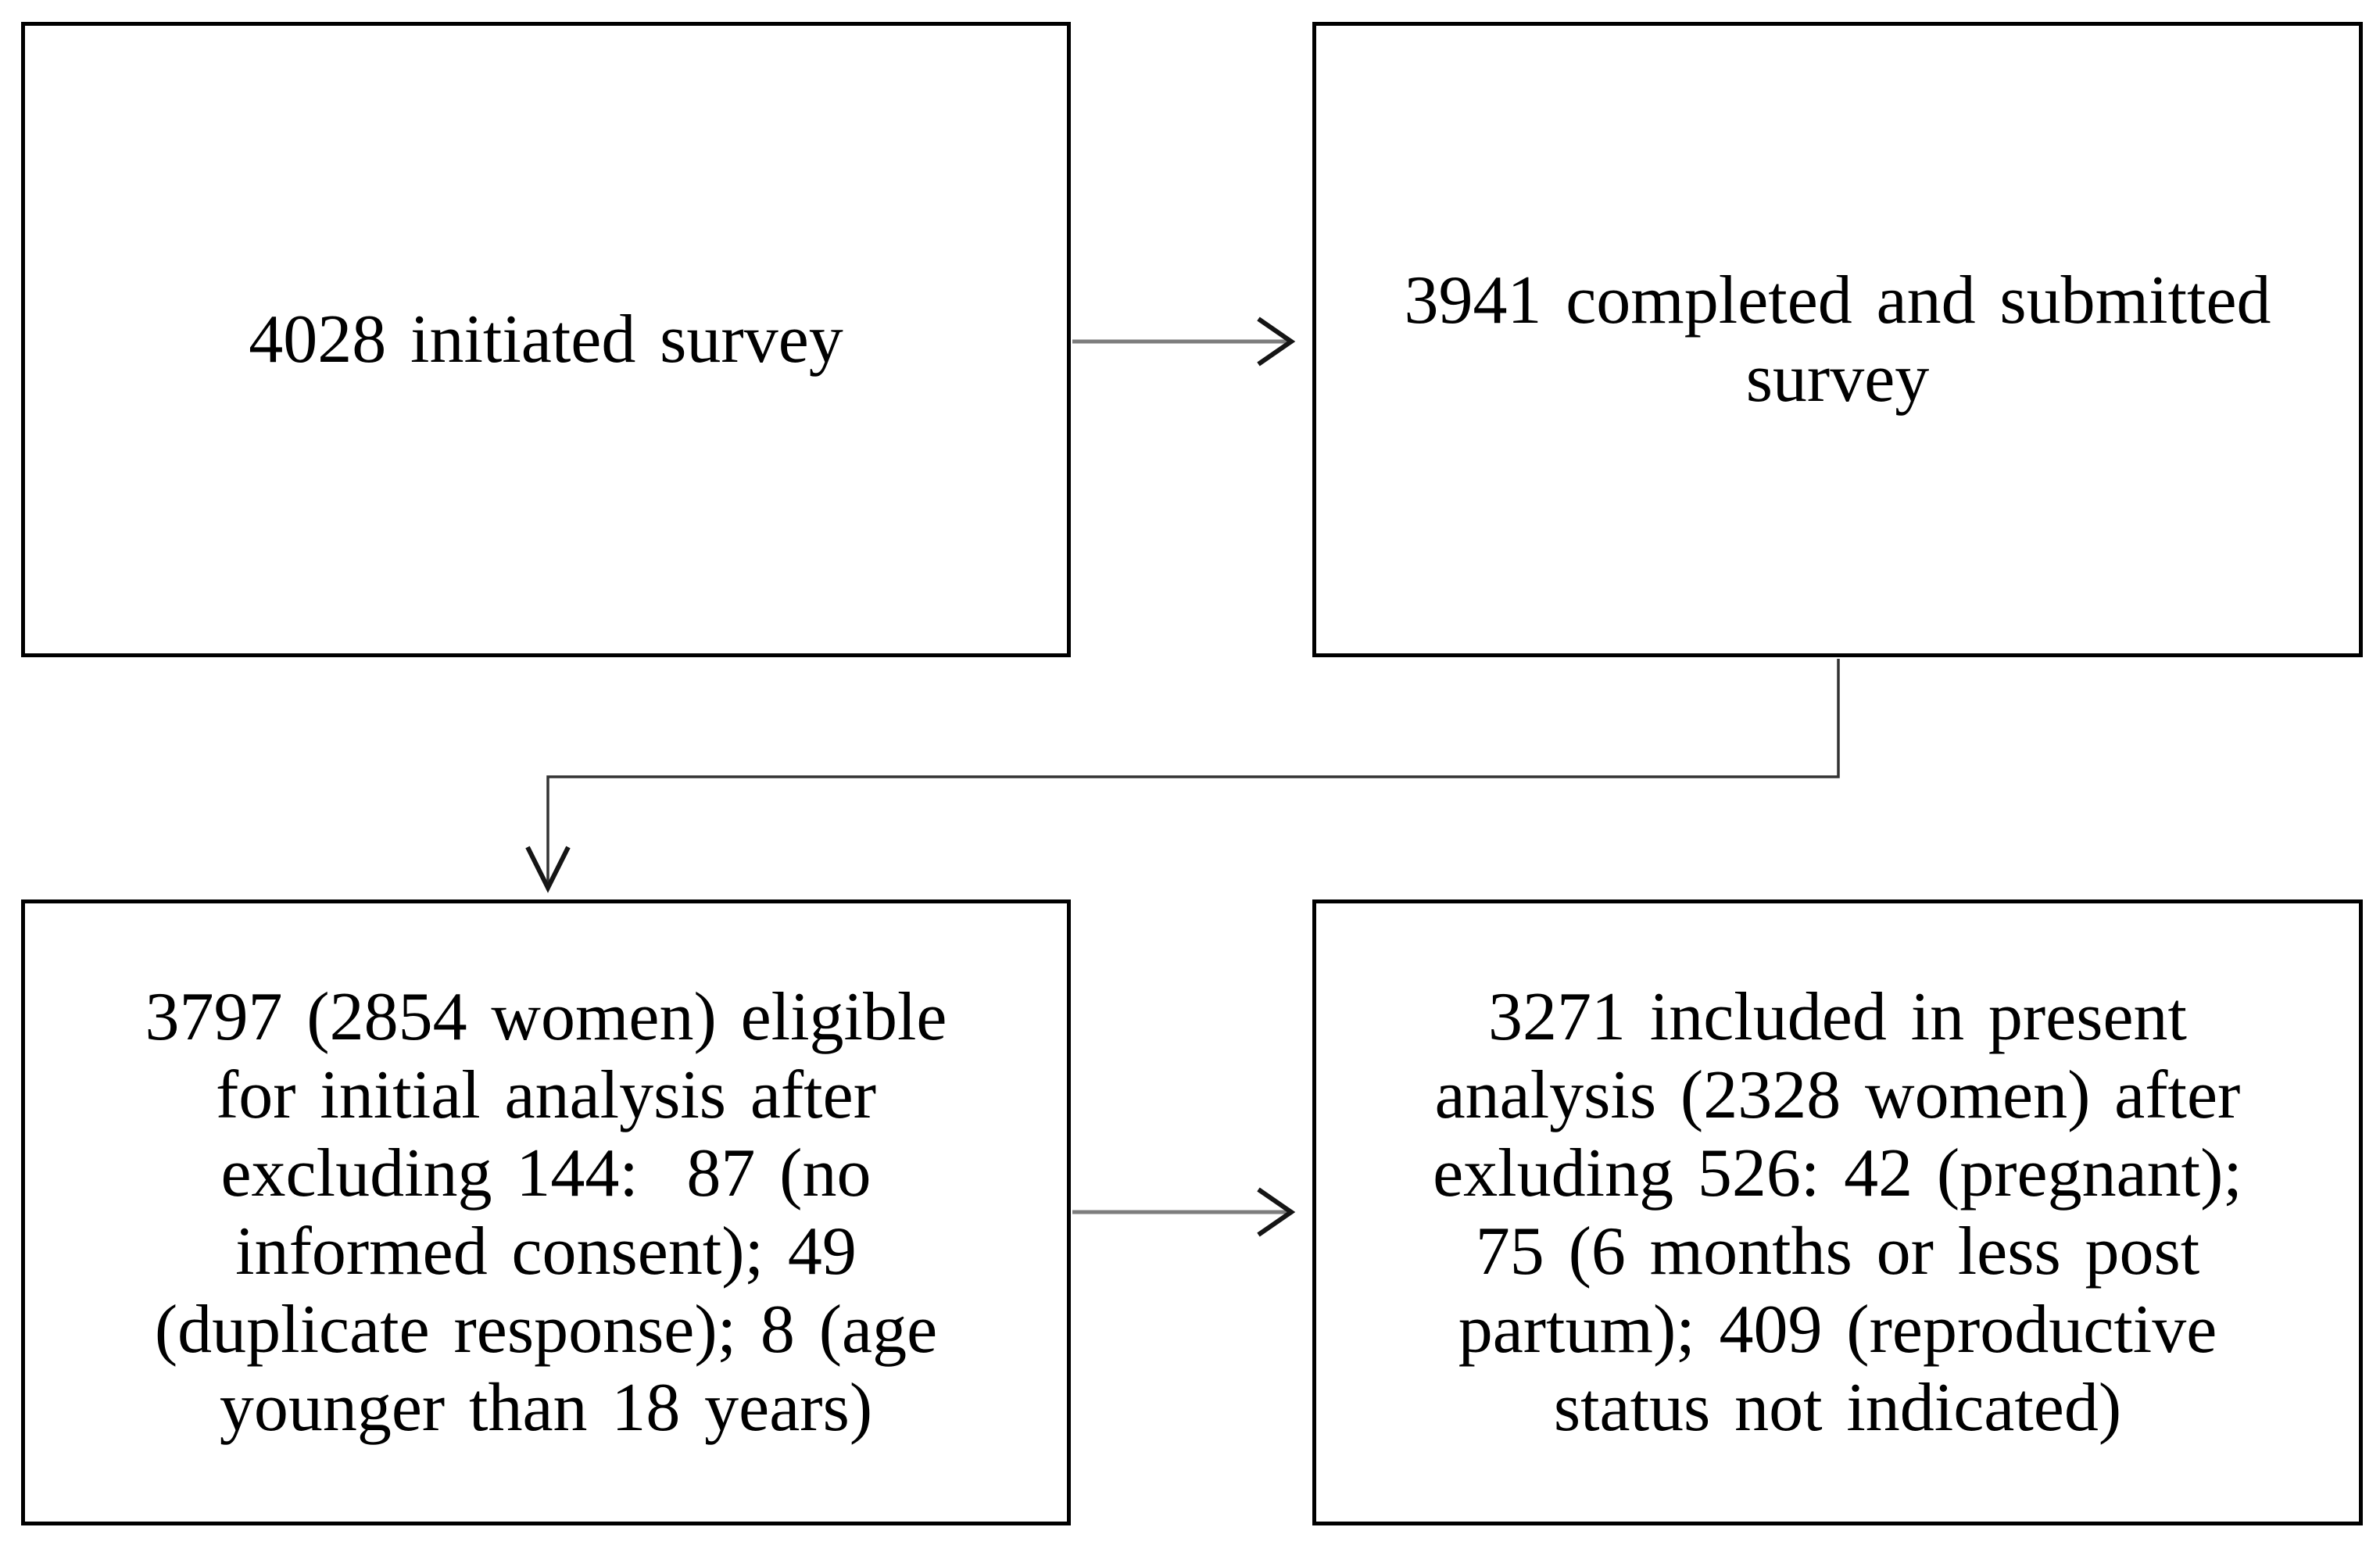 This screenshot has height=1545, width=2380. I want to click on flow-box-completed-text: 3941 completed and submitted survey, so click(1837, 339).